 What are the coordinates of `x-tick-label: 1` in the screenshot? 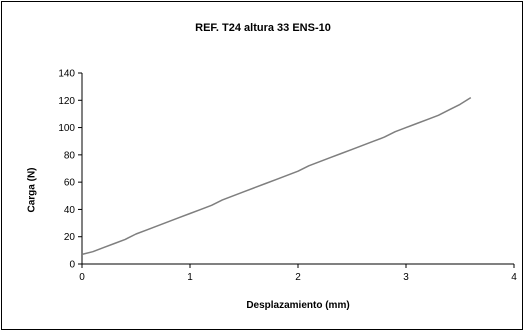 It's located at (190, 277).